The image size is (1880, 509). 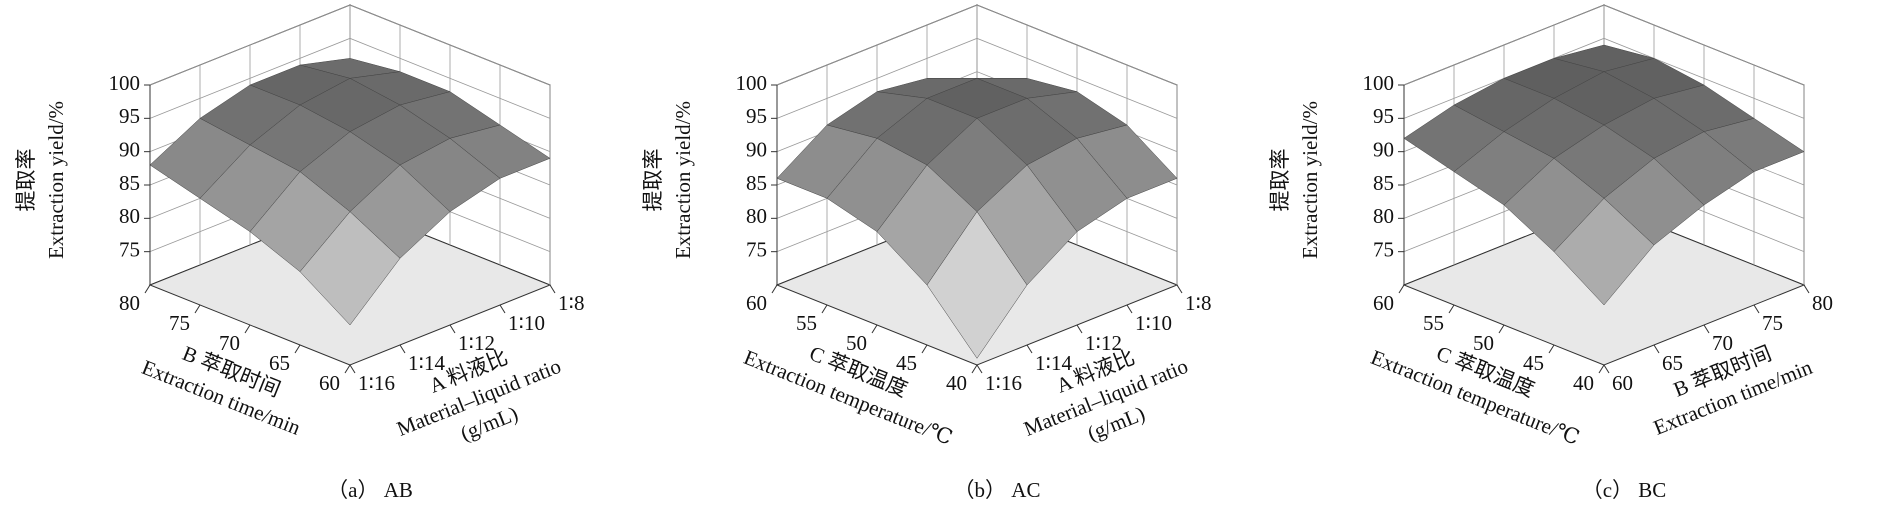 I want to click on y-tick-label: 60, so click(x=1622, y=383).